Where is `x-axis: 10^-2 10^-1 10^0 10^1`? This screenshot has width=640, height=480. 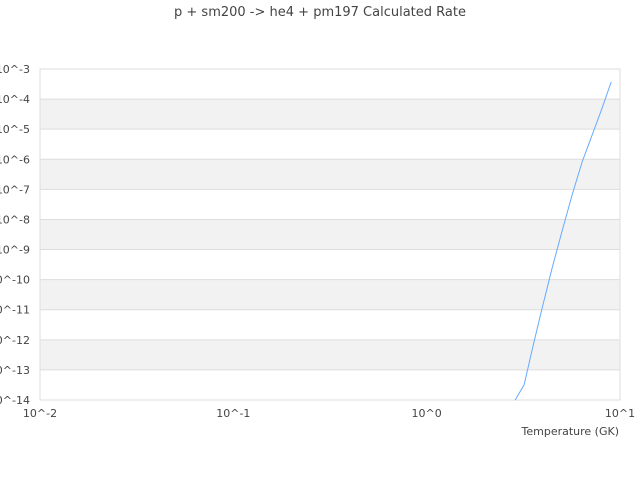
x-axis: 10^-2 10^-1 10^0 10^1 is located at coordinates (329, 413).